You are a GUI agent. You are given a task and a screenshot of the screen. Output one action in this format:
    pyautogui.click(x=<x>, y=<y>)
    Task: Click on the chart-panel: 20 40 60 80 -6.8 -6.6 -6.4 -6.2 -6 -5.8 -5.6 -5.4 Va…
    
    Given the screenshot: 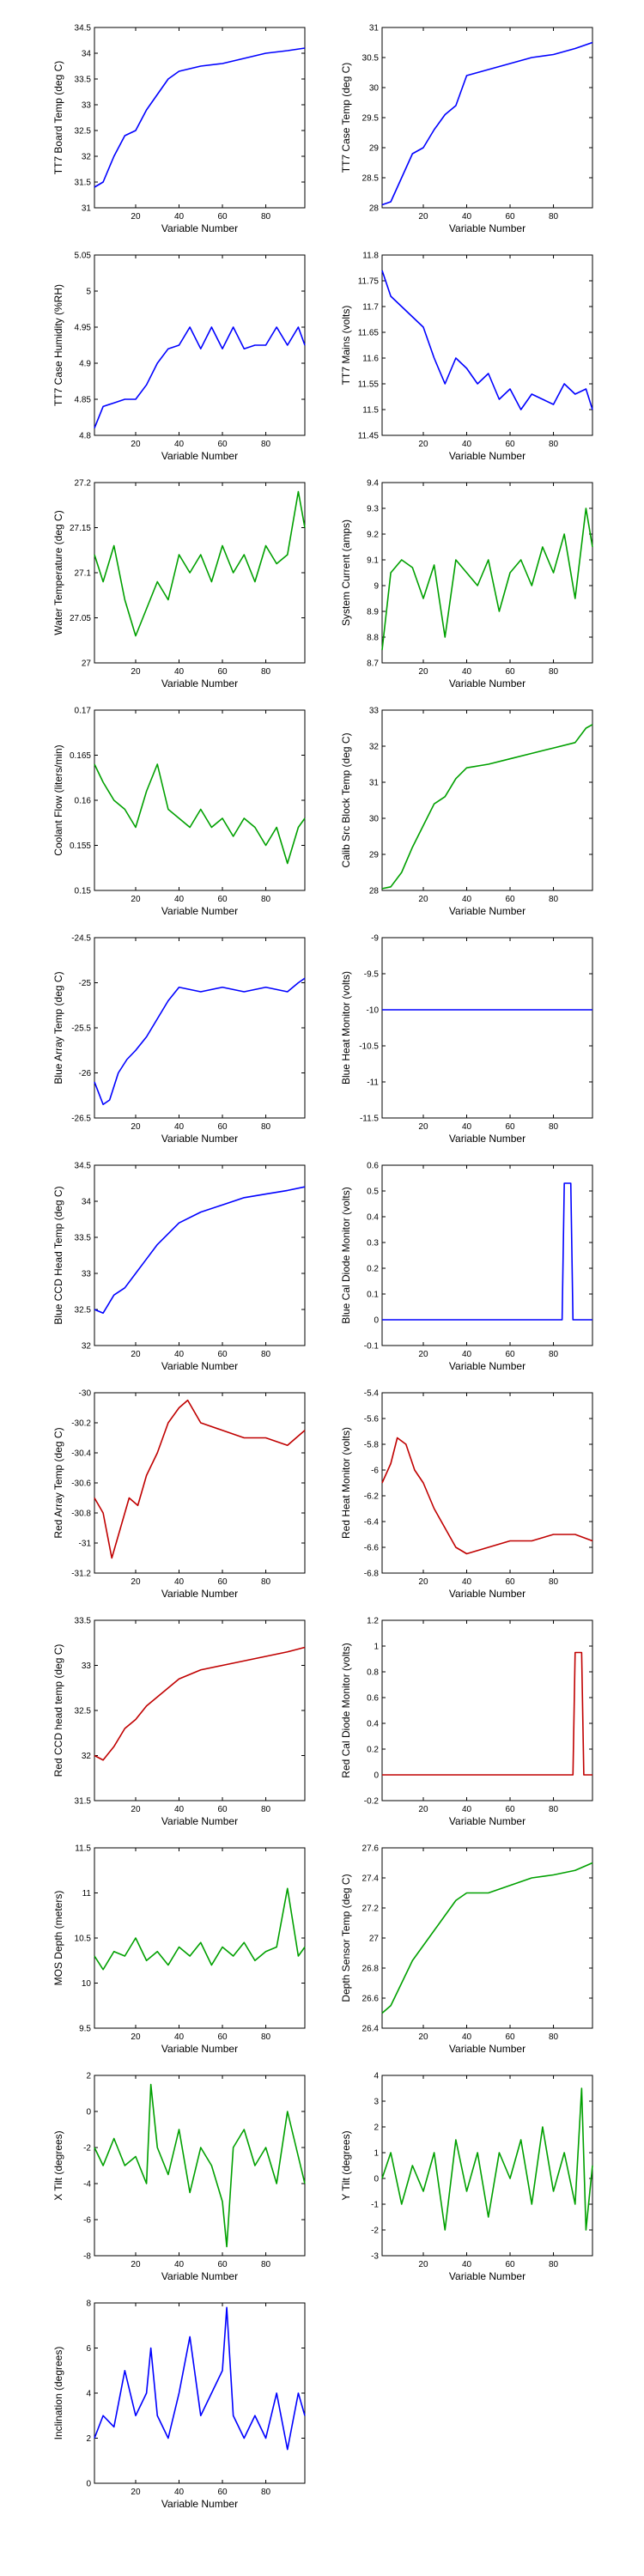 What is the action you would take?
    pyautogui.click(x=466, y=1495)
    